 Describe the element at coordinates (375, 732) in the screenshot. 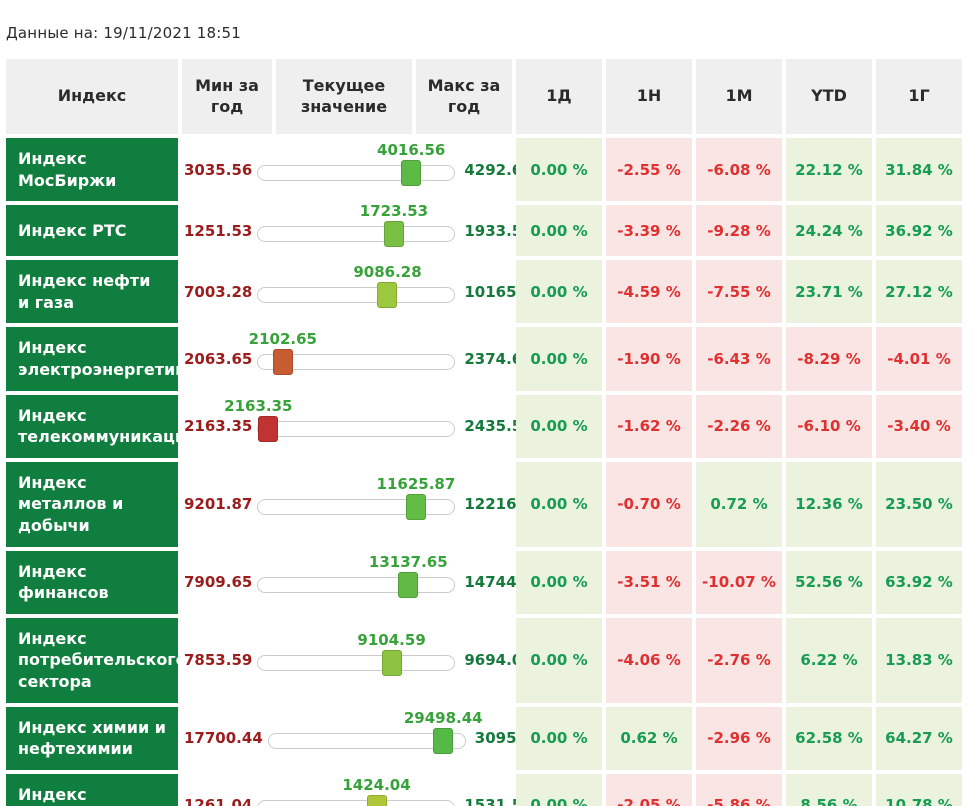

I see `range-slider-track: 29498.44` at that location.